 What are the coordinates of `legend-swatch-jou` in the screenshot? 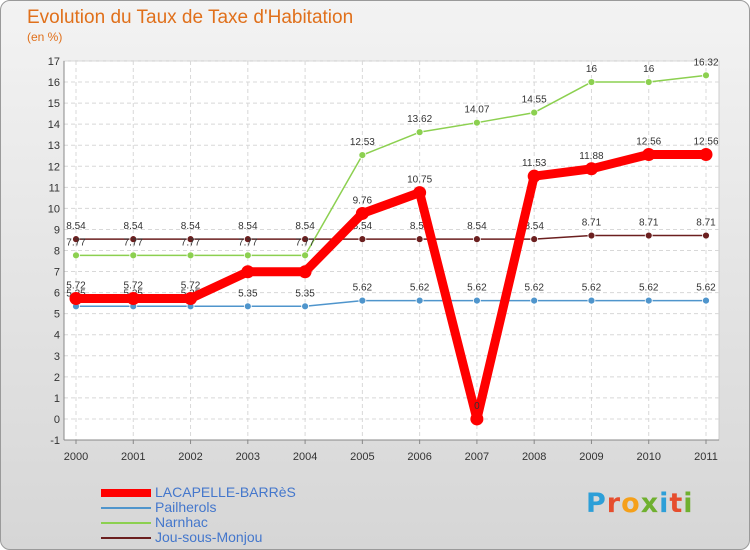 It's located at (126, 538).